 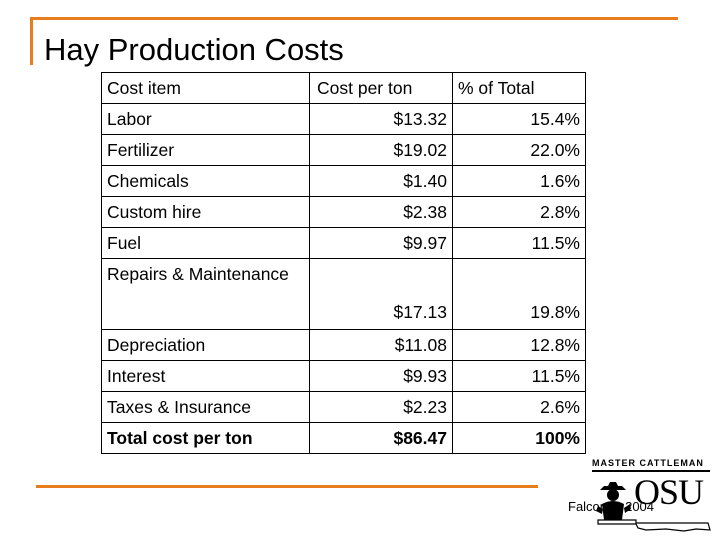 What do you see at coordinates (205, 212) in the screenshot?
I see `row-item: Custom hire` at bounding box center [205, 212].